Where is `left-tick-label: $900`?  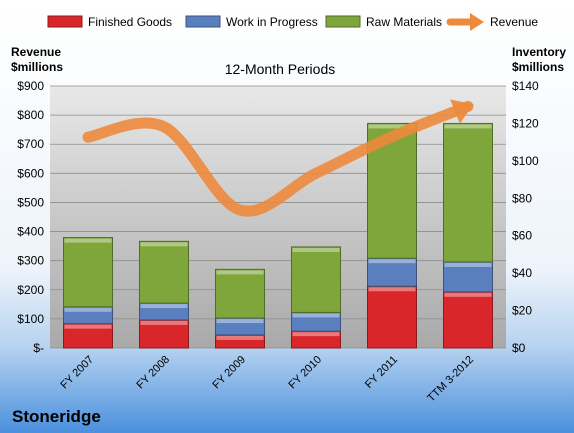
left-tick-label: $900 is located at coordinates (30, 86).